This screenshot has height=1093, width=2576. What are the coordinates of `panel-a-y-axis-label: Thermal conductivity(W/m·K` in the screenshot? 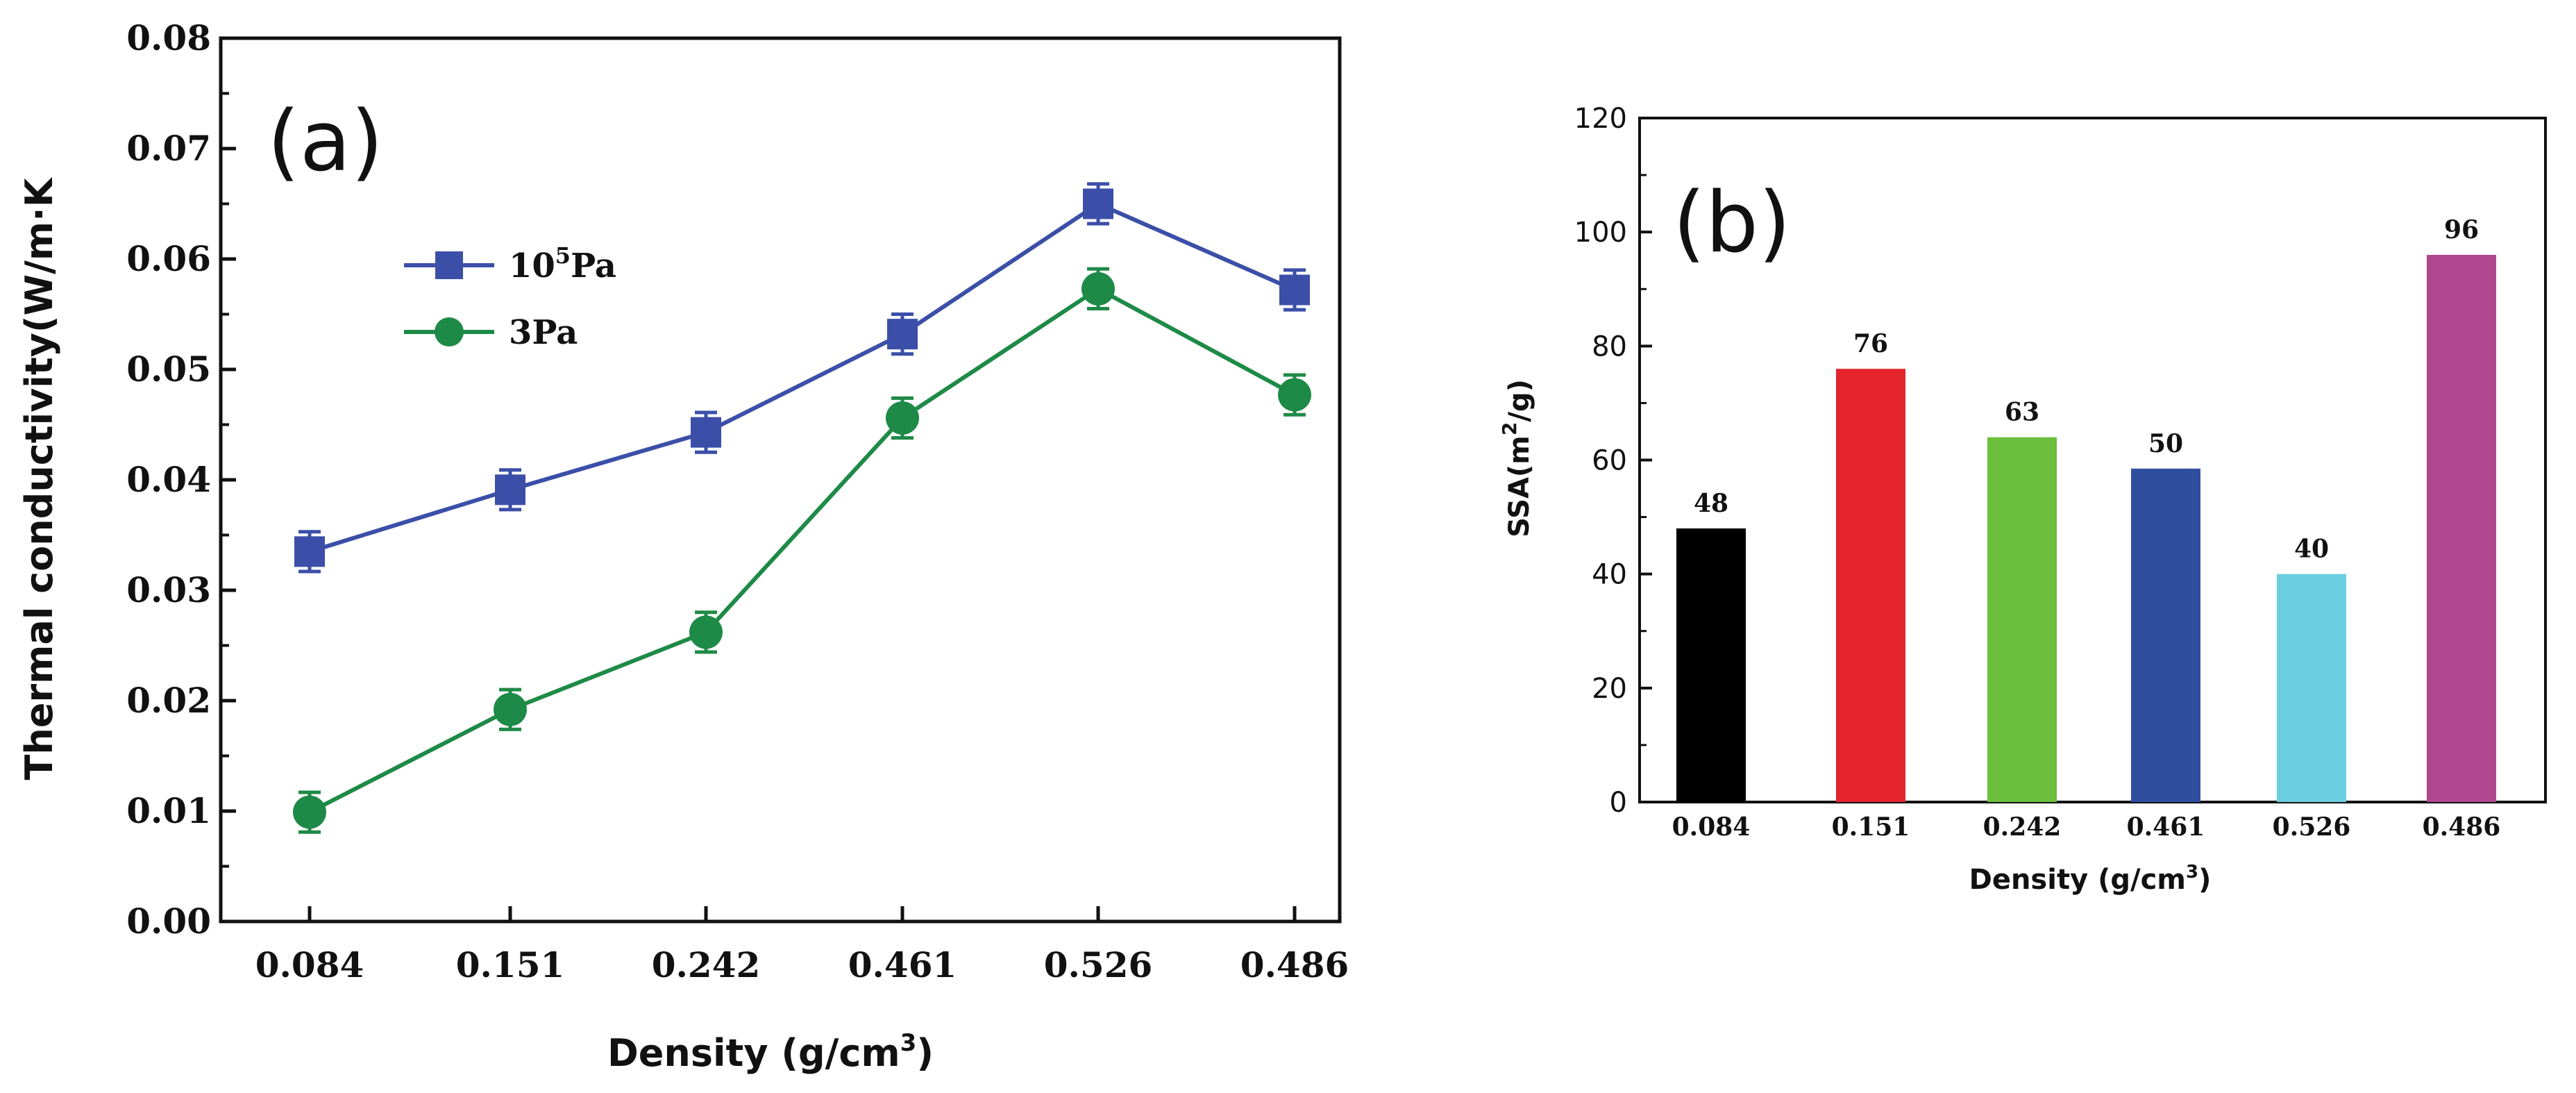 It's located at (39, 478).